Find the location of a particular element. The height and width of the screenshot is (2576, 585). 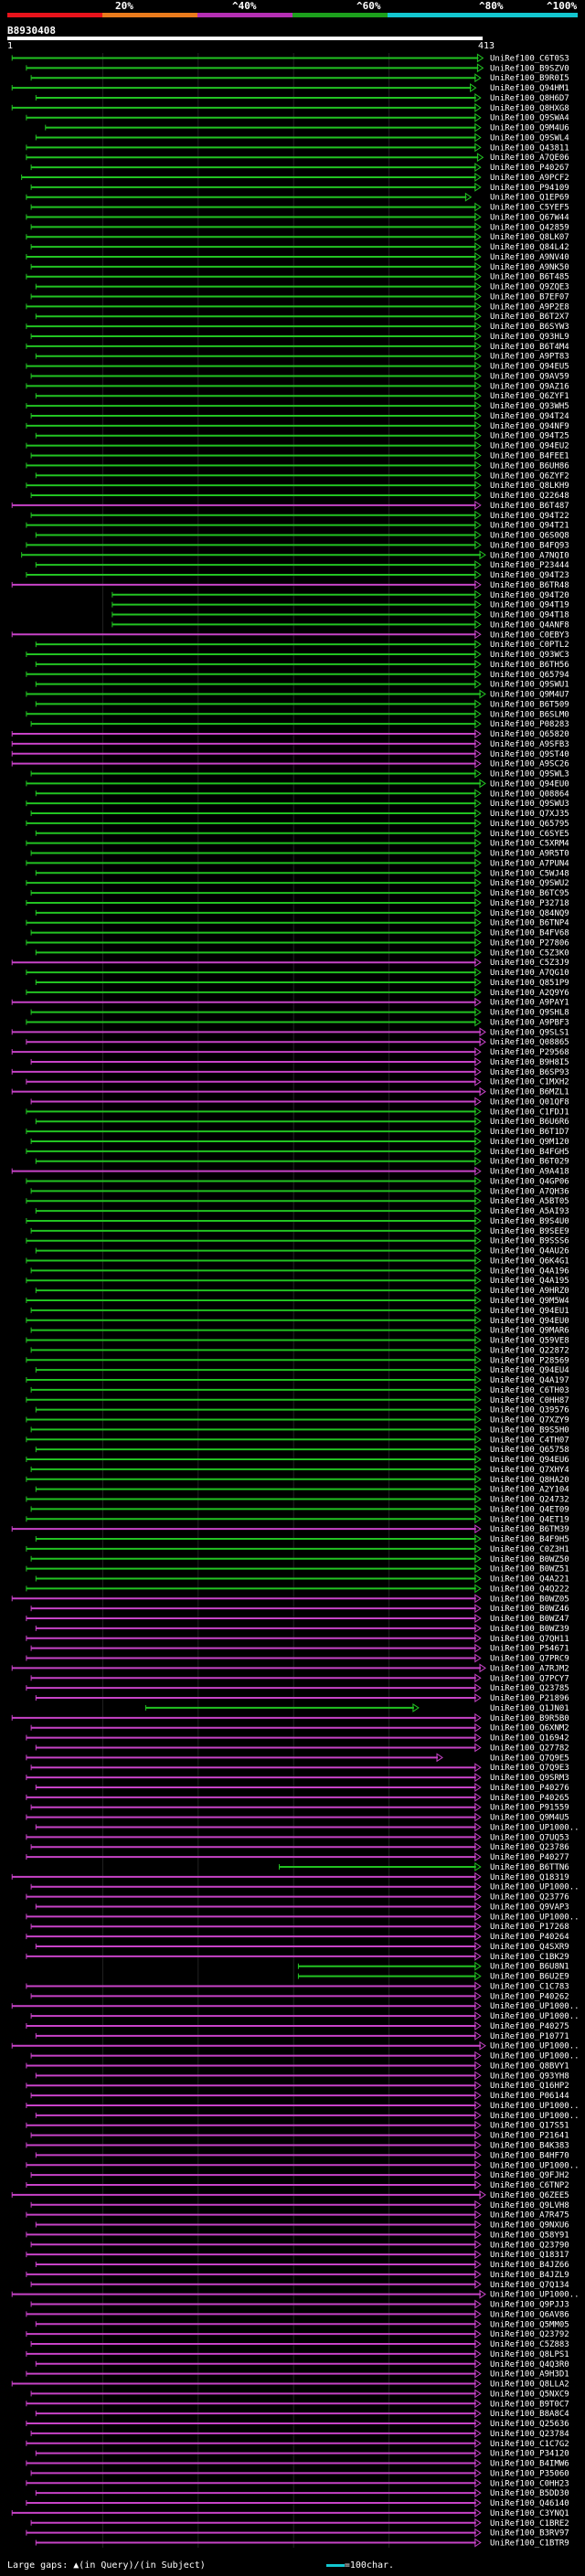

hit-label: UniRef100_B8A8C4 is located at coordinates (530, 2414).